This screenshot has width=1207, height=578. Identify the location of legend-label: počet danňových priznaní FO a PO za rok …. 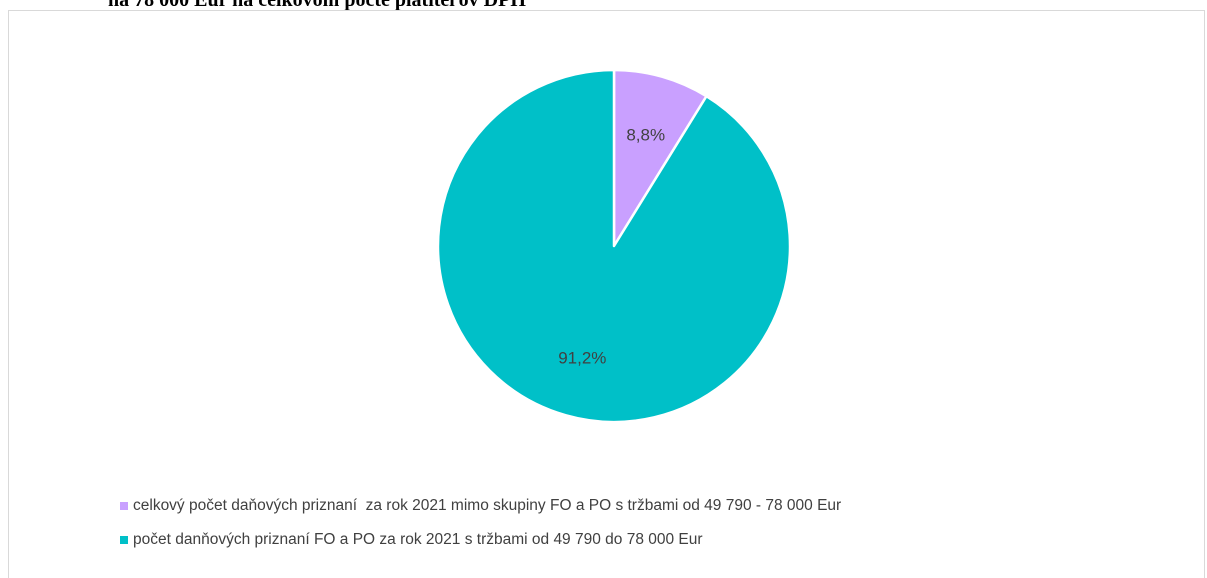
(418, 539).